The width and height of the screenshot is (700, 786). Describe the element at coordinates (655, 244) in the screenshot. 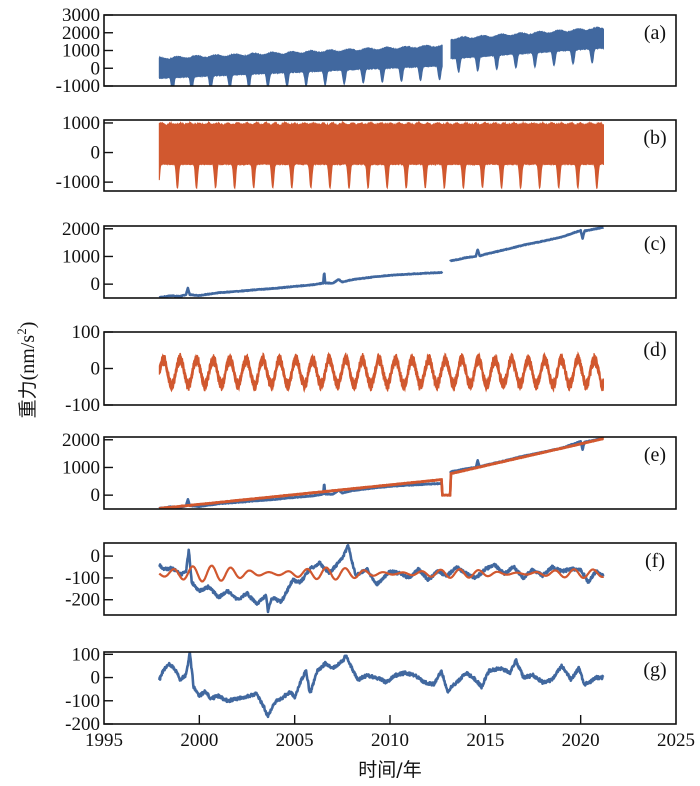

I see `panel-label: (c)` at that location.